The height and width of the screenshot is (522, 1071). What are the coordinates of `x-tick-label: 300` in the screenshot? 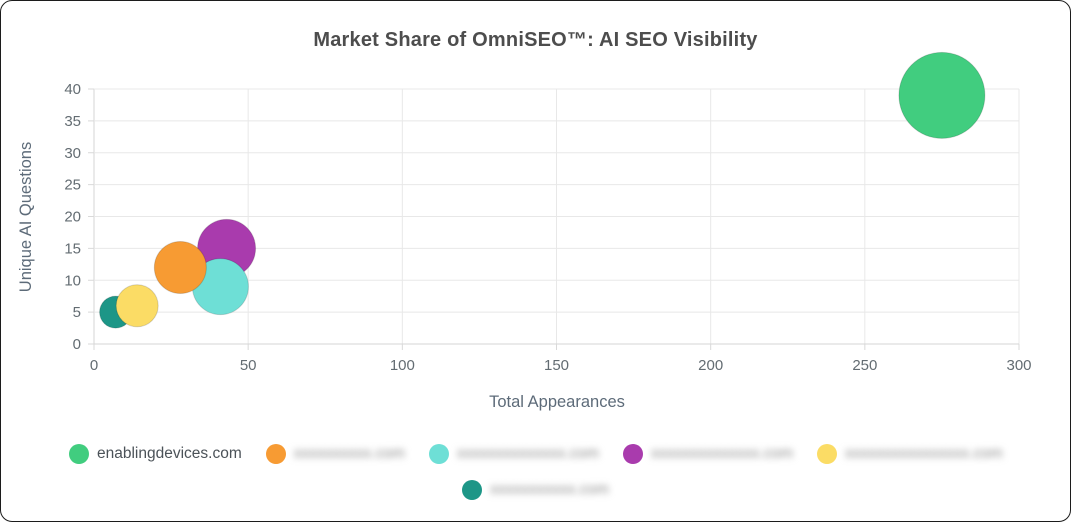 It's located at (1018, 365).